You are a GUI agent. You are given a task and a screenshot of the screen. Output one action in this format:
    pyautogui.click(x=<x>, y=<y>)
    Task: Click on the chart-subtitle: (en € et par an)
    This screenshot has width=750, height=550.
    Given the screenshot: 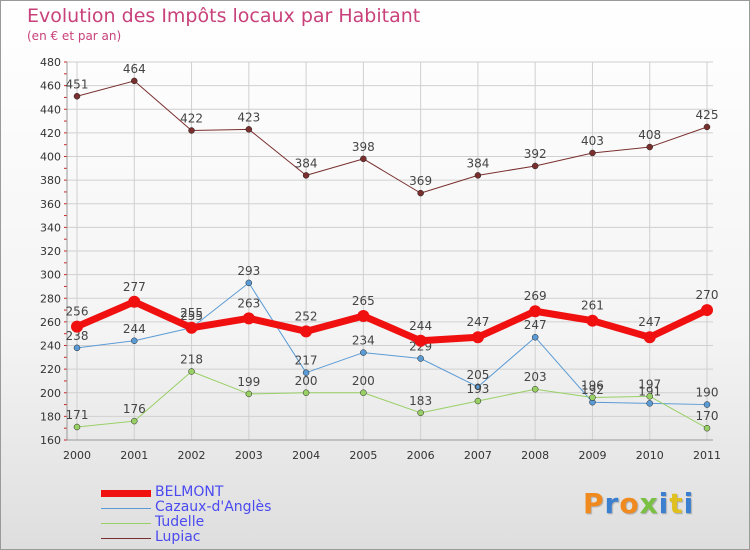 What is the action you would take?
    pyautogui.click(x=74, y=36)
    